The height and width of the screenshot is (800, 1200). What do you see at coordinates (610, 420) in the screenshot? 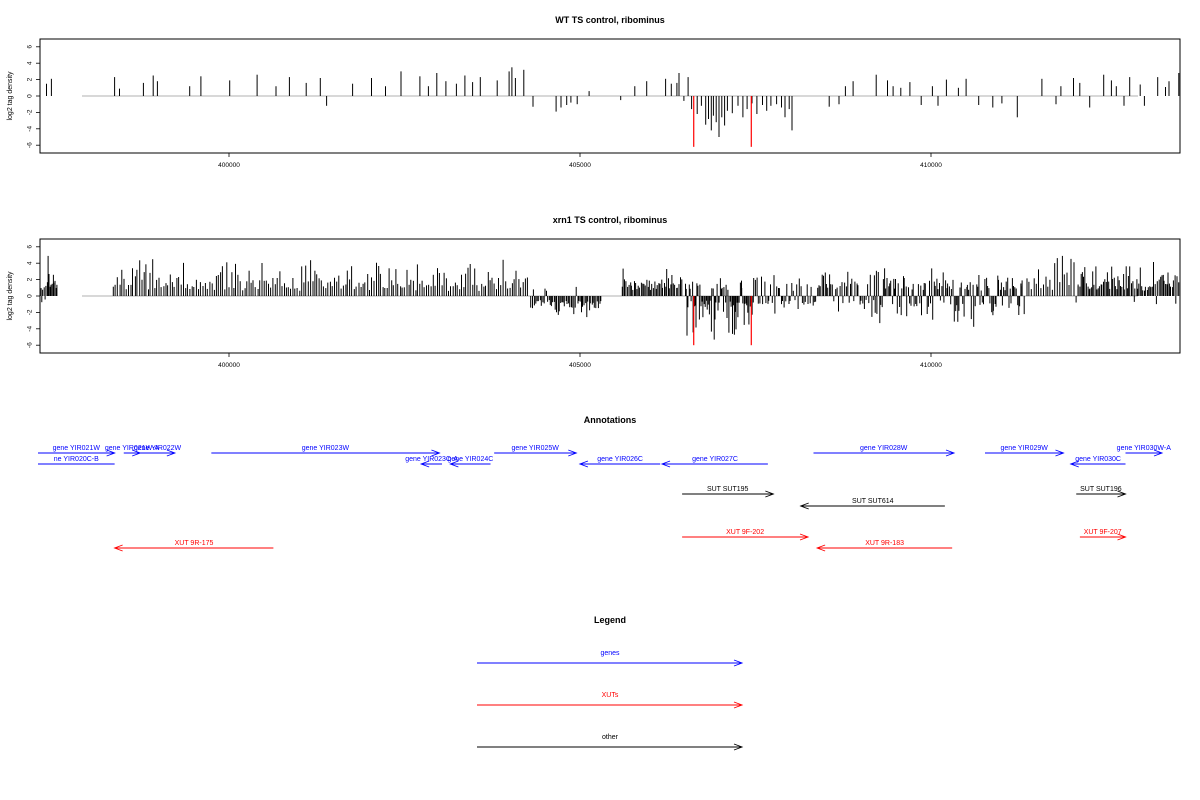
I see `annotations-title: Annotations` at bounding box center [610, 420].